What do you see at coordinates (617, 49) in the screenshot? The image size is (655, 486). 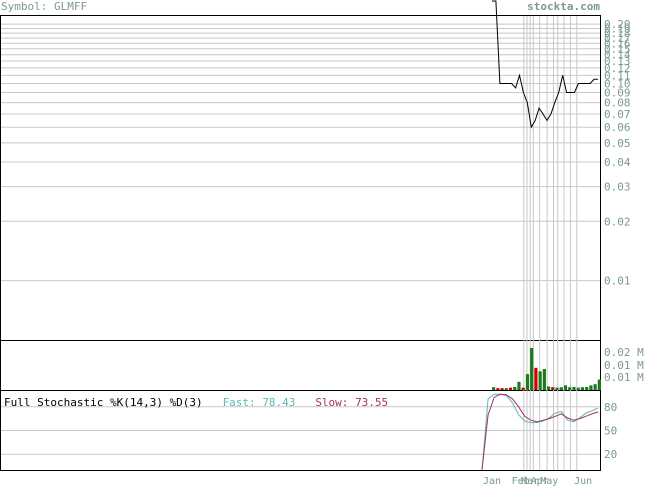 I see `price-tick-label: 0.15` at bounding box center [617, 49].